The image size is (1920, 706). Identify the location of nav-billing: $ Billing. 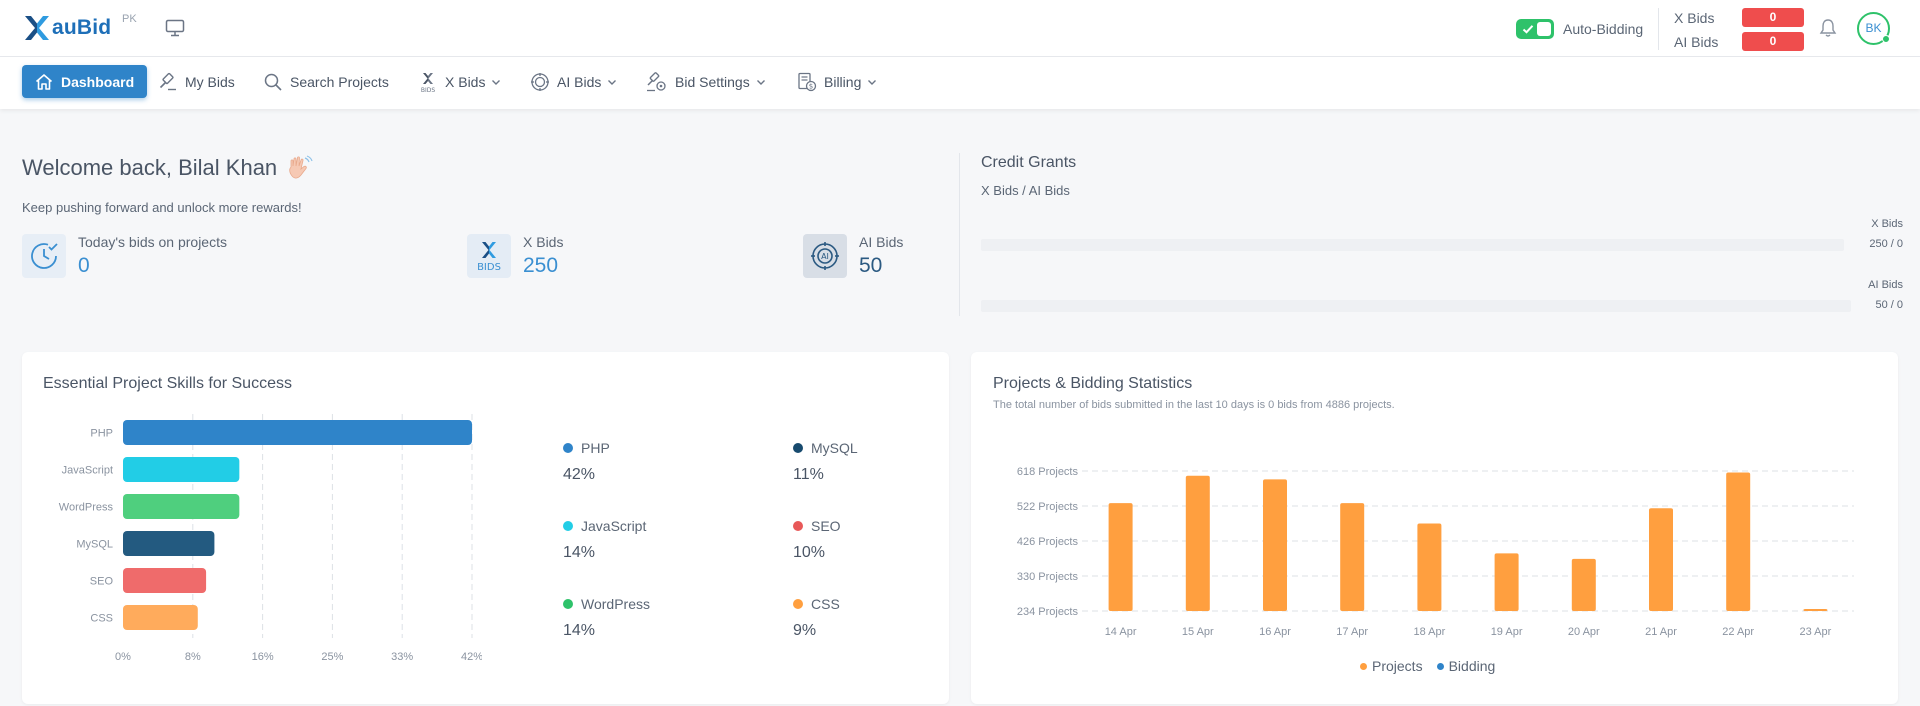
(837, 81).